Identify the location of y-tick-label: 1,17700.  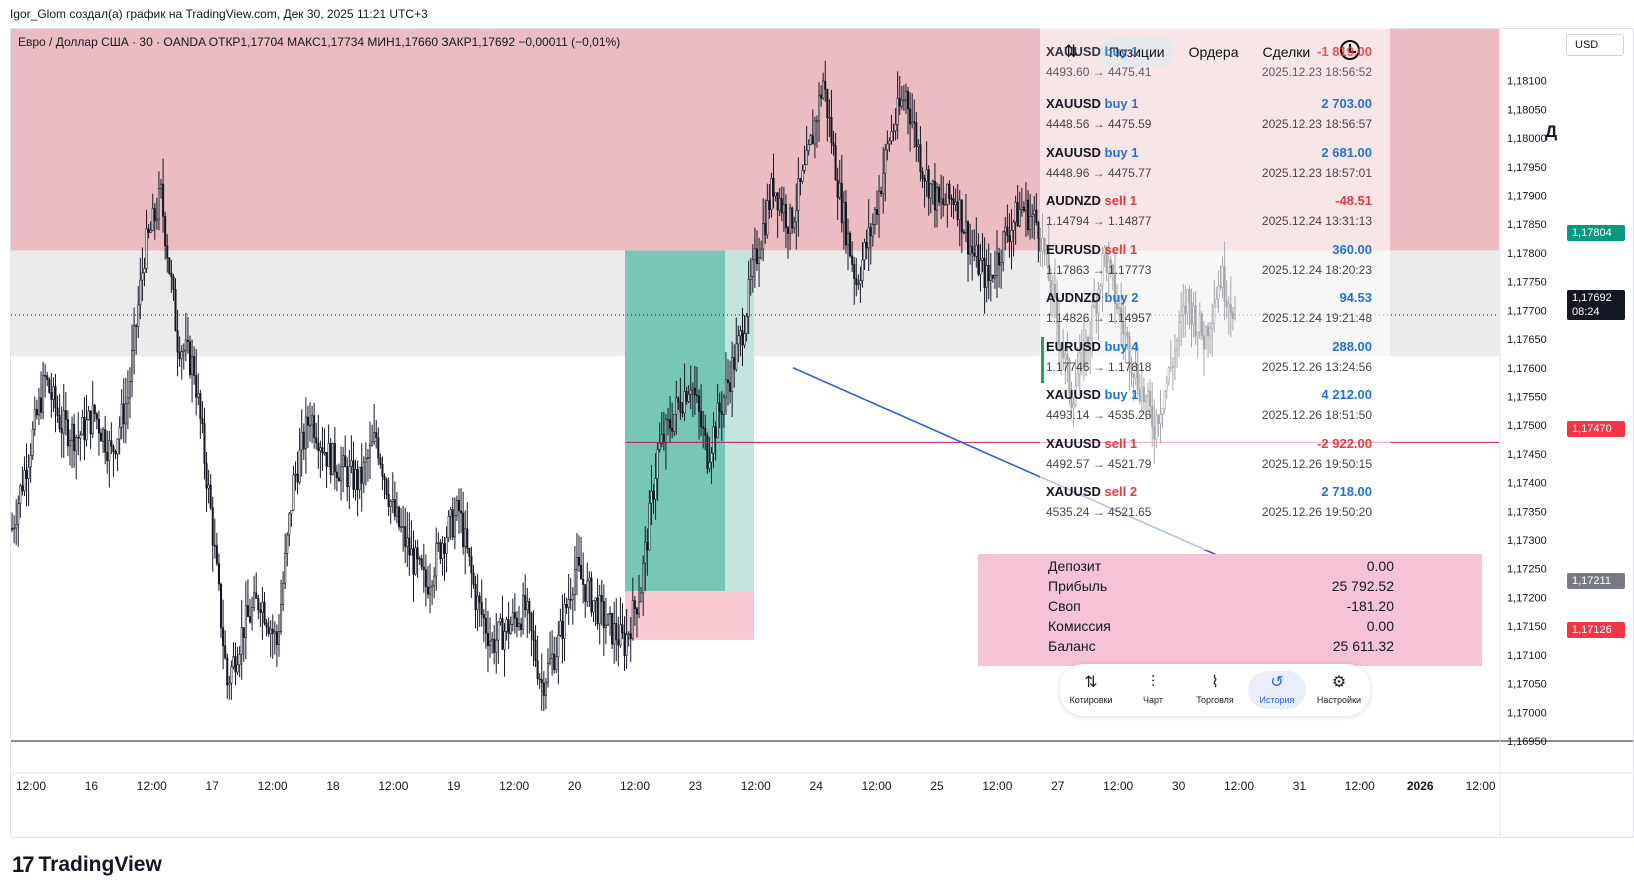
(1527, 311).